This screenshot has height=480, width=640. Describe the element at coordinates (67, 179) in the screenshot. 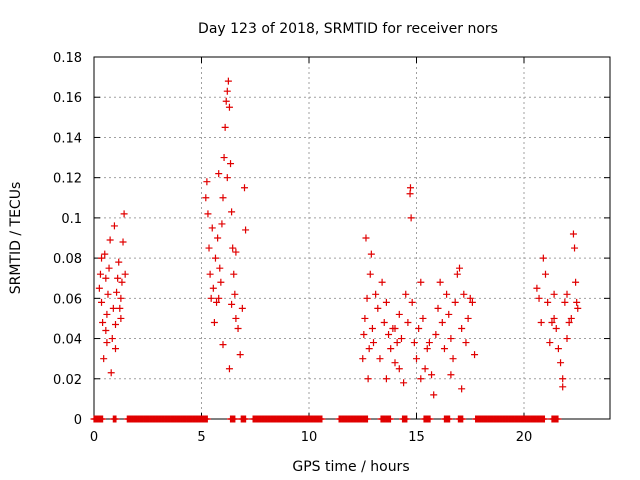

I see `y-tick-label: 0.12` at that location.